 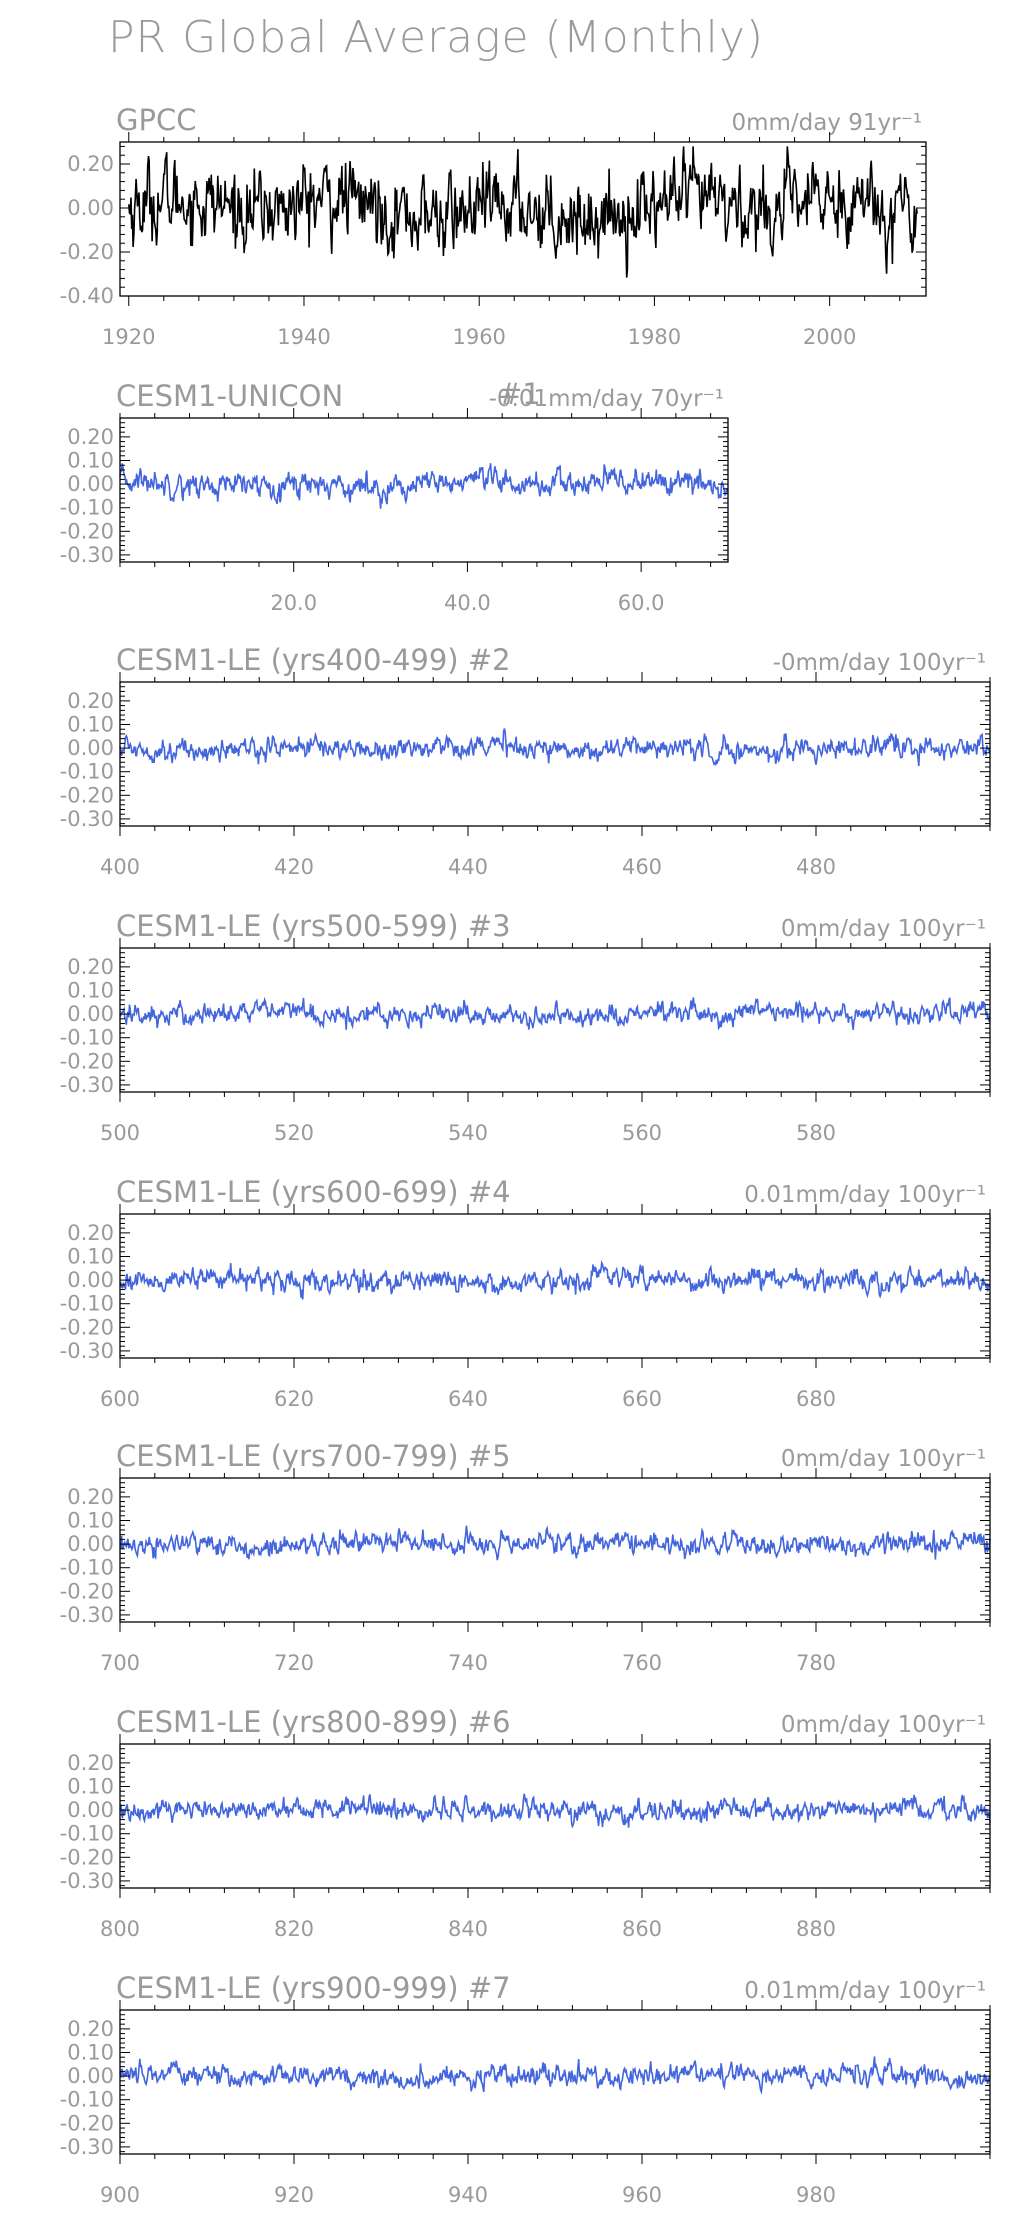 What do you see at coordinates (468, 2195) in the screenshot?
I see `x-tick-label: 940` at bounding box center [468, 2195].